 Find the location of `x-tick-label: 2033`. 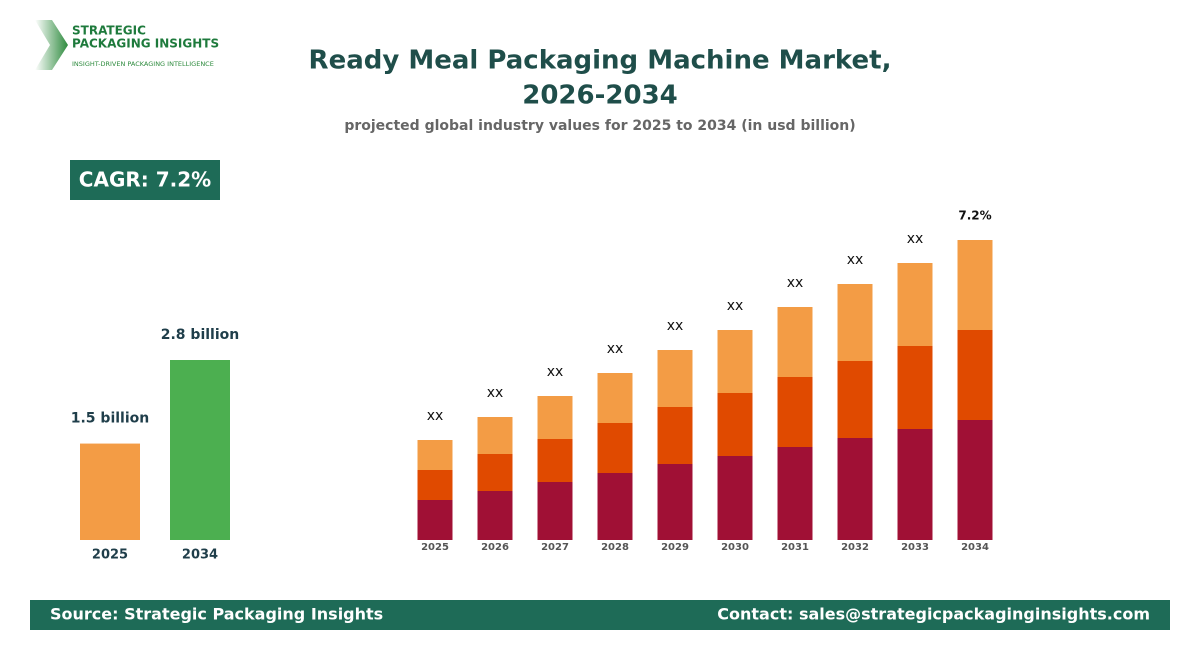

x-tick-label: 2033 is located at coordinates (915, 547).